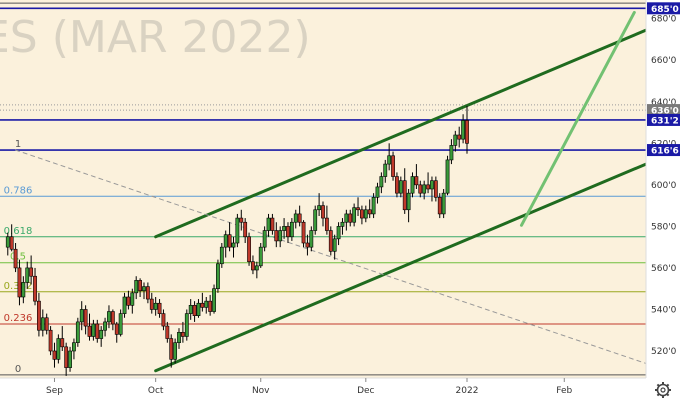 Image resolution: width=680 pixels, height=402 pixels. I want to click on y-tick-label: 520'0, so click(664, 352).